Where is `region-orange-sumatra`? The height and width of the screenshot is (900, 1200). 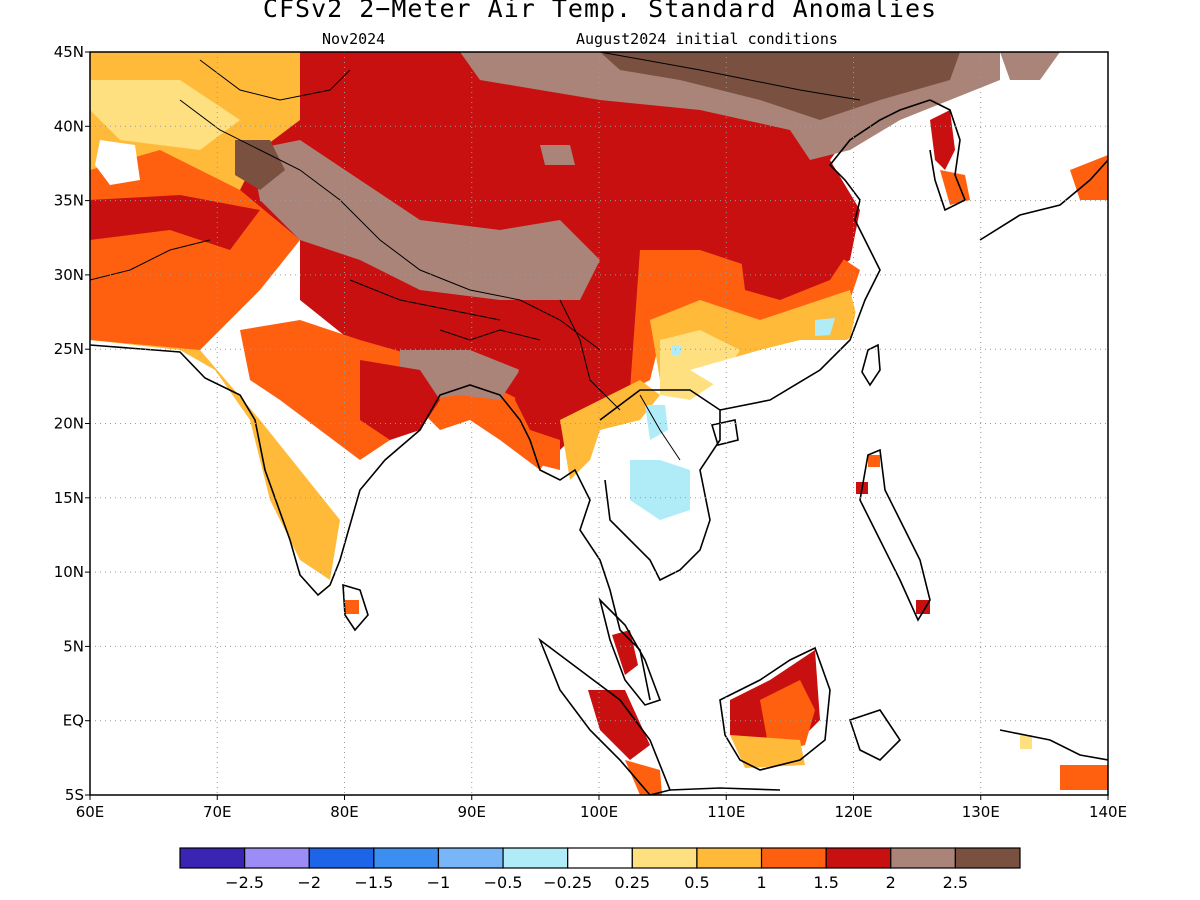 region-orange-sumatra is located at coordinates (643, 777).